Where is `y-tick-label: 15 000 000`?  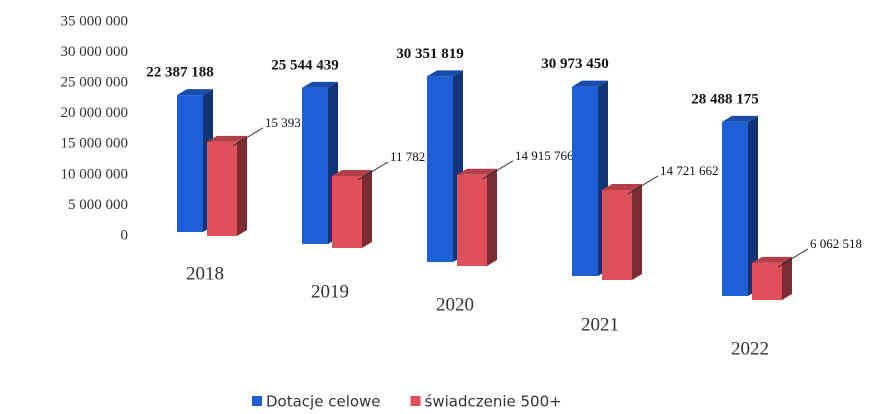
y-tick-label: 15 000 000 is located at coordinates (95, 144).